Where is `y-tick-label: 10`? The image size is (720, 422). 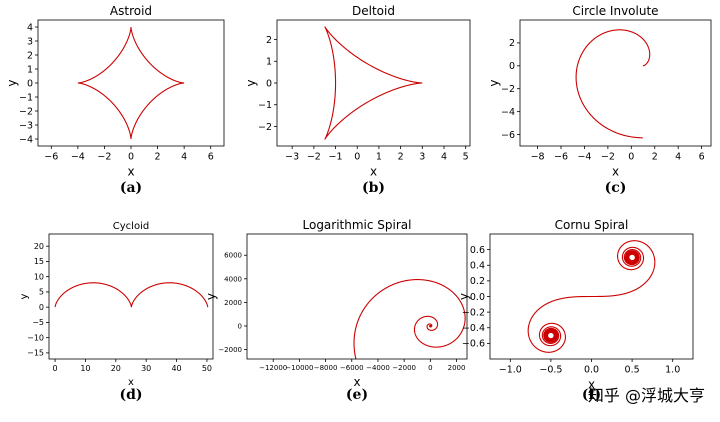
y-tick-label: 10 is located at coordinates (39, 276).